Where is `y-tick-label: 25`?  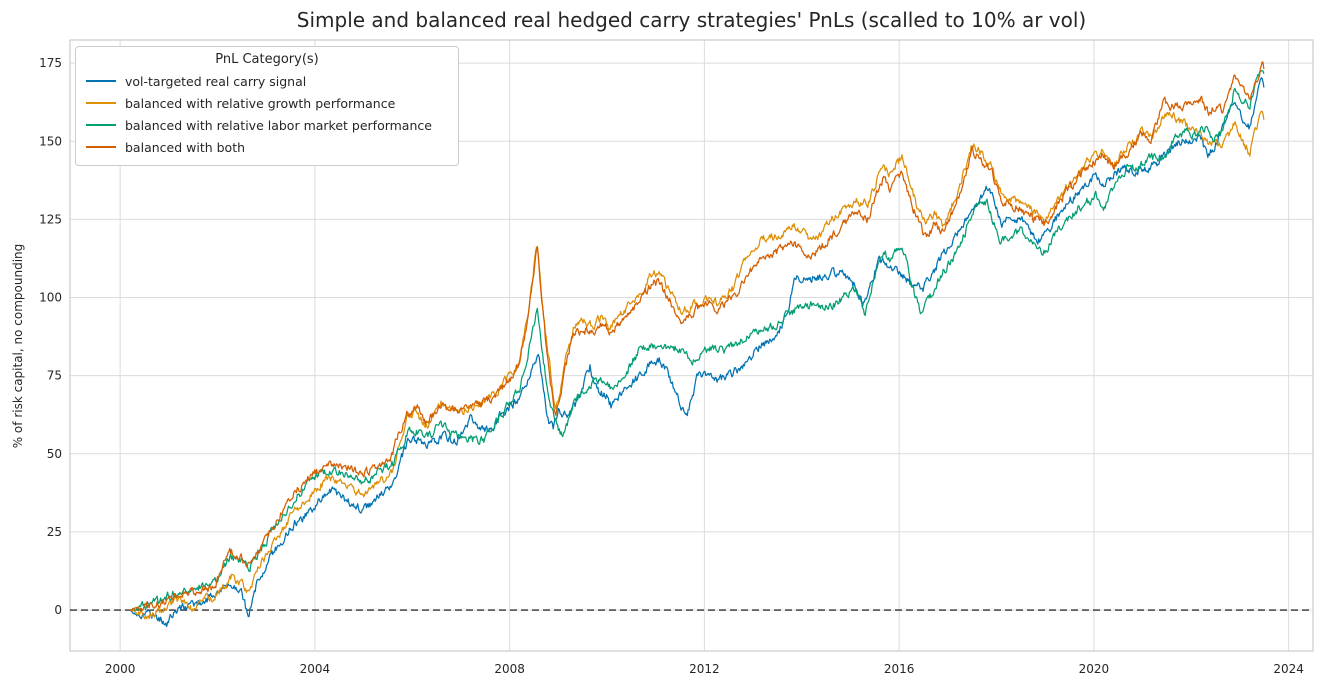 y-tick-label: 25 is located at coordinates (54, 532).